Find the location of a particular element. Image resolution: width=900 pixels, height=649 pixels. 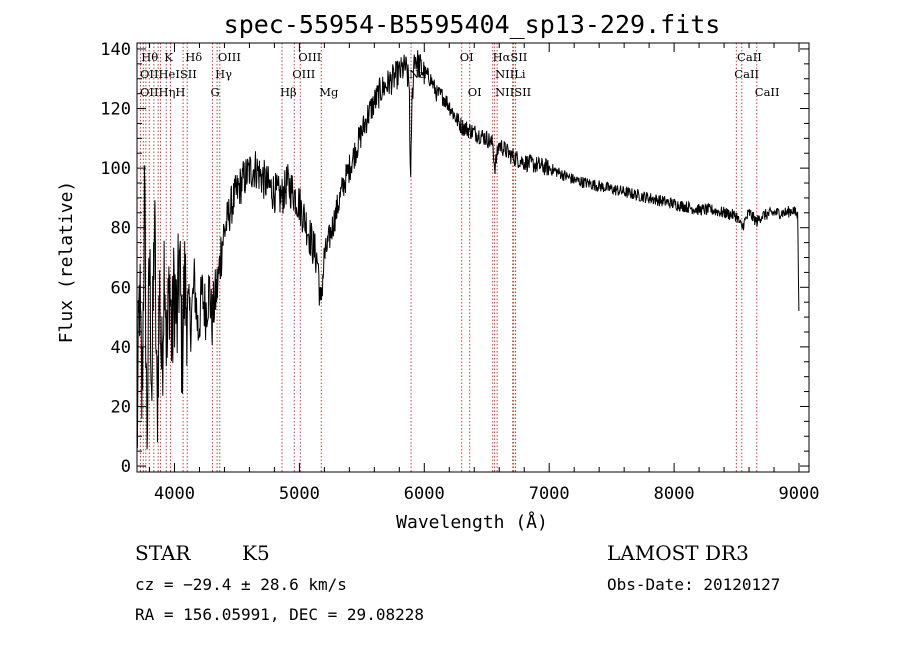

line-label: Na is located at coordinates (417, 74).